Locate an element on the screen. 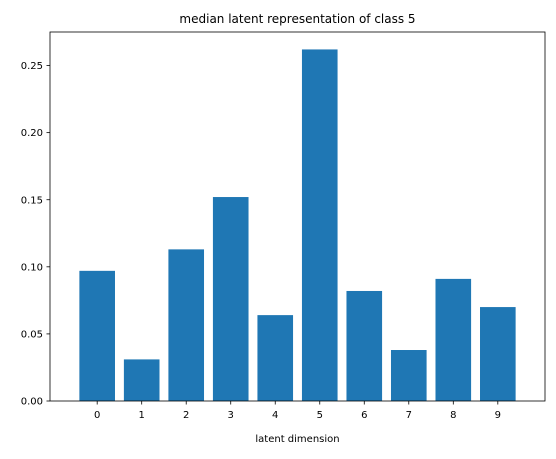 Image resolution: width=556 pixels, height=459 pixels. chart-title: median latent representation of class 5 is located at coordinates (297, 19).